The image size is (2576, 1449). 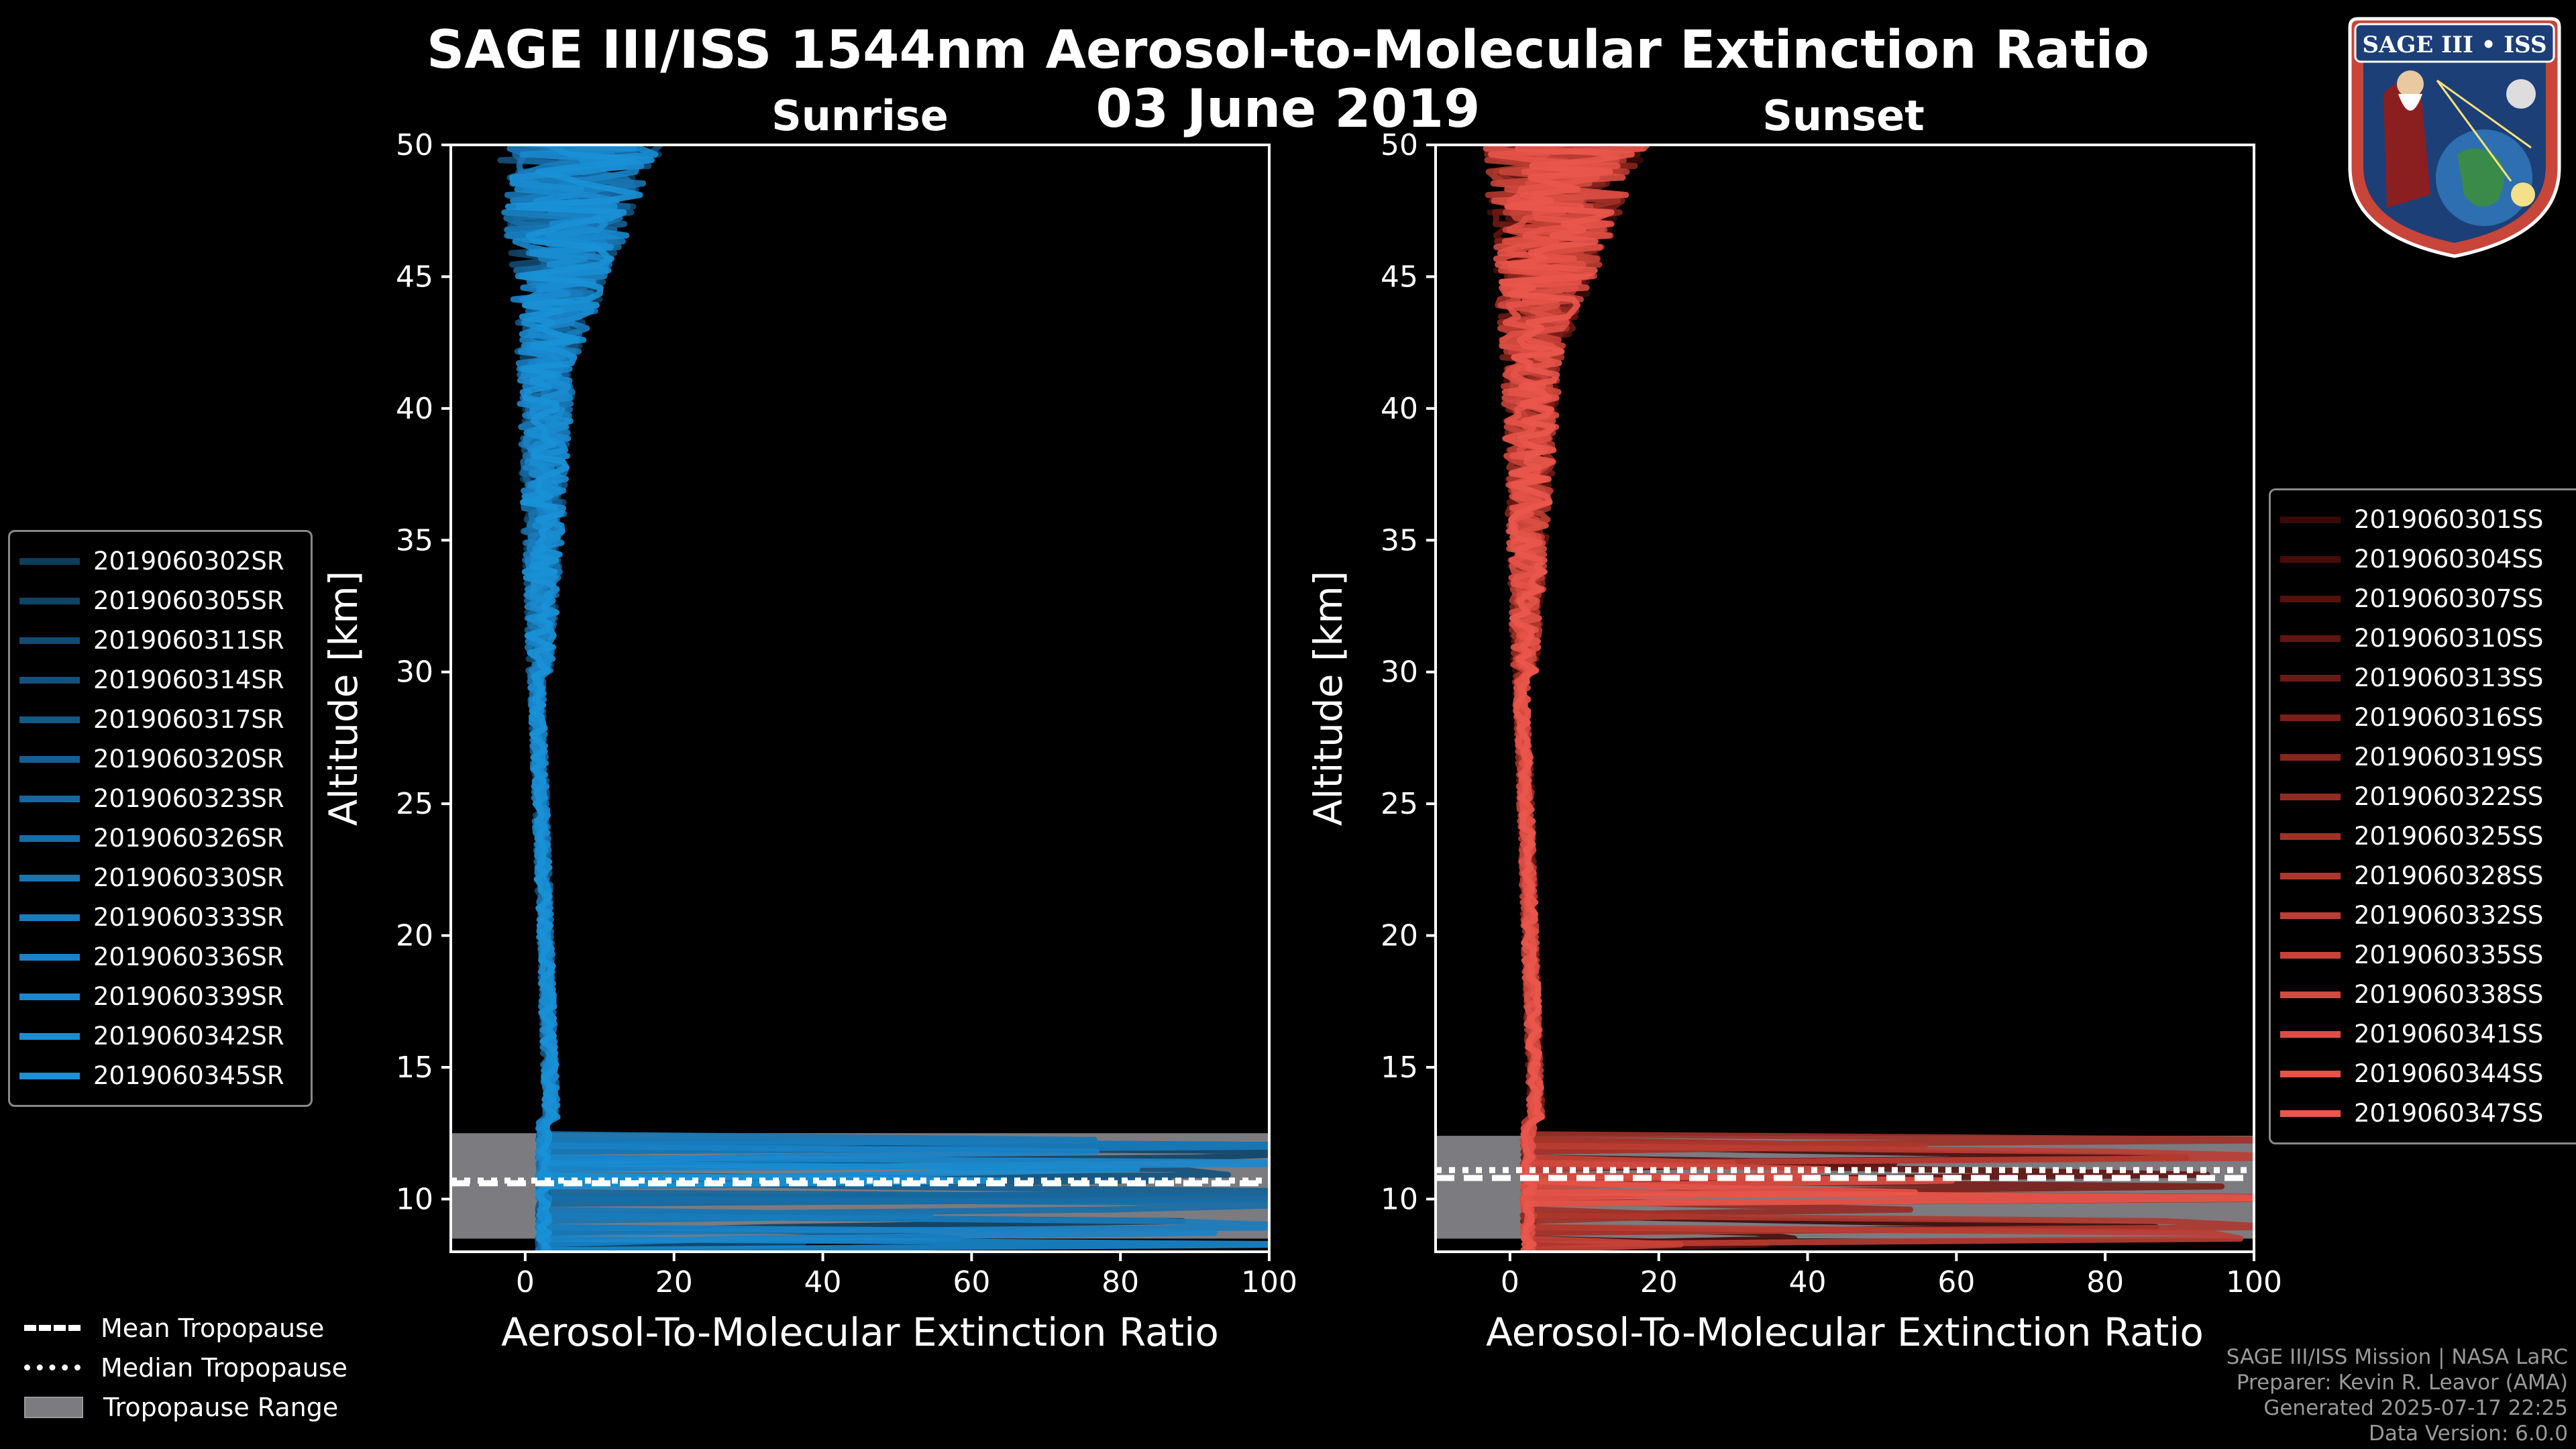 What do you see at coordinates (2426, 717) in the screenshot?
I see `legend-entry: 2019060316SS` at bounding box center [2426, 717].